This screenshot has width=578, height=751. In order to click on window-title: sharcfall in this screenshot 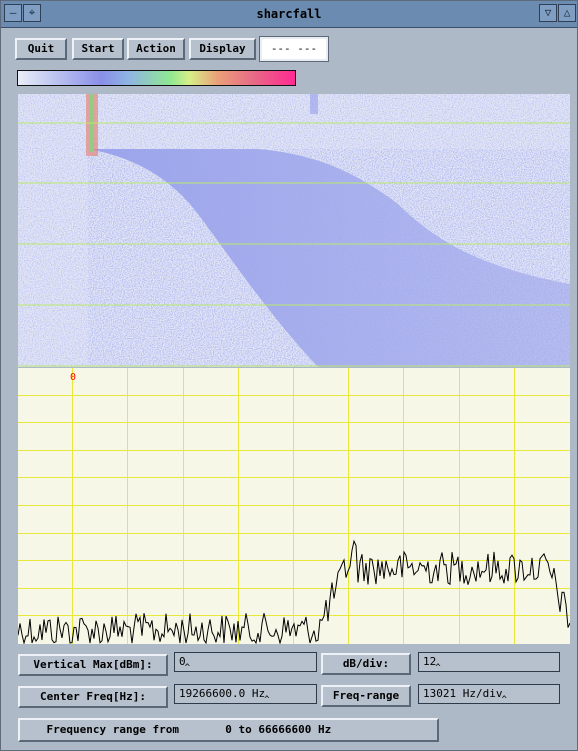, I will do `click(289, 14)`.